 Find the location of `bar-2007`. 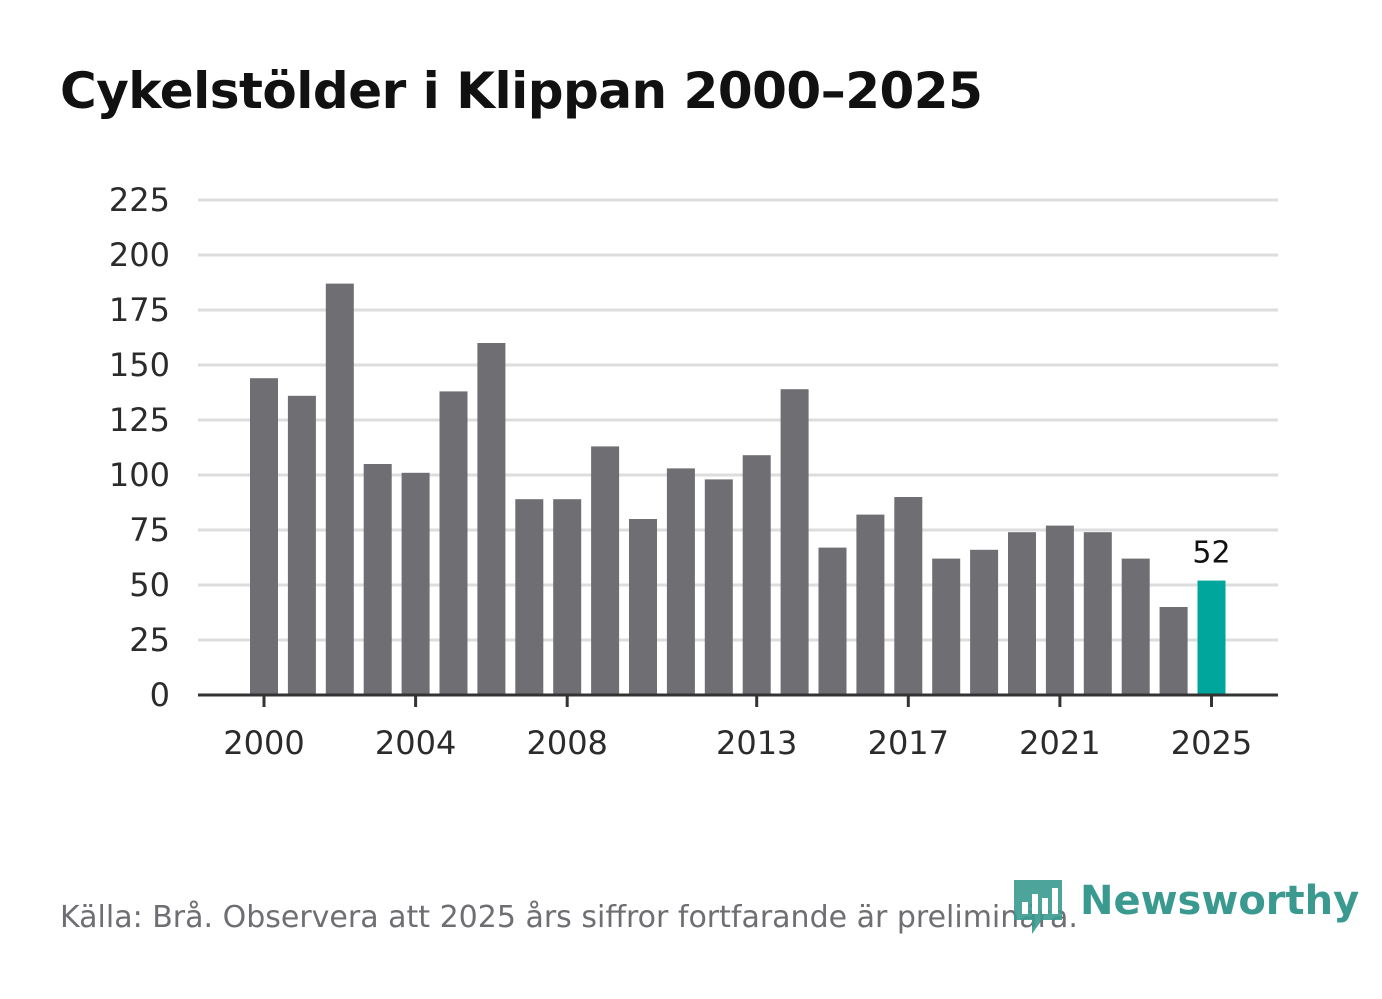

bar-2007 is located at coordinates (529, 597).